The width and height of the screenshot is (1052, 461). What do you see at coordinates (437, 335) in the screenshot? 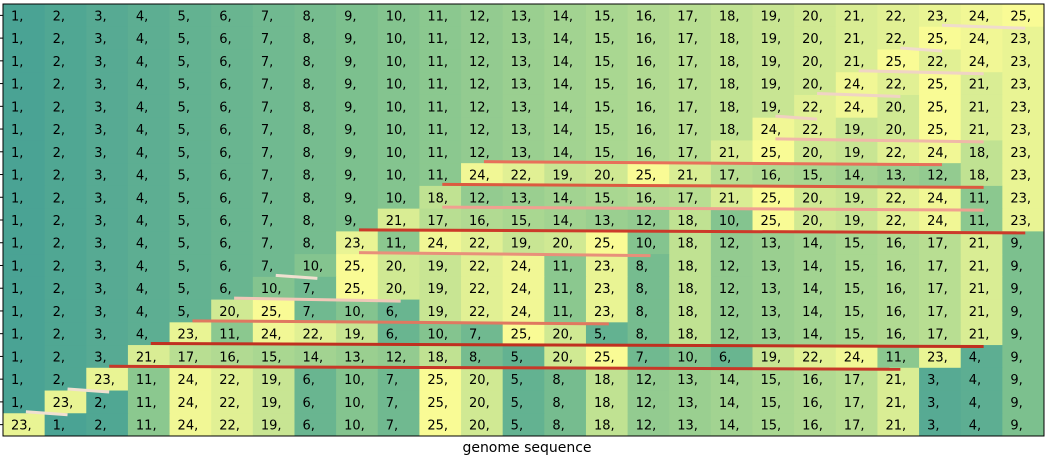
I see `cell-label: 10,` at bounding box center [437, 335].